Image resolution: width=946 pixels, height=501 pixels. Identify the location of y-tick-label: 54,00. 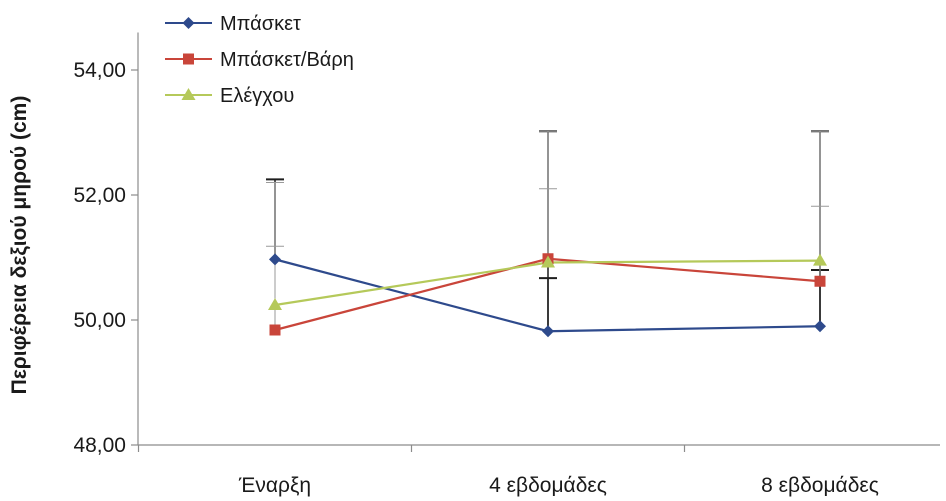
(99, 70).